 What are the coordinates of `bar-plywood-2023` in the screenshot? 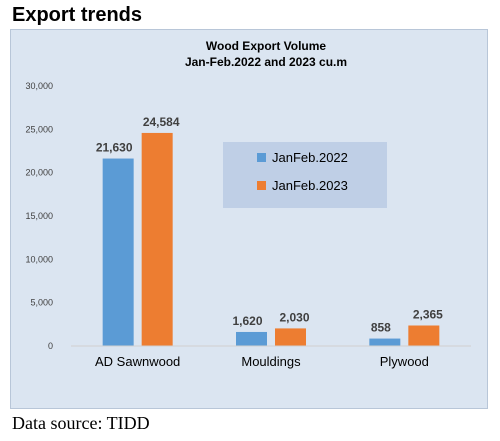 It's located at (424, 335).